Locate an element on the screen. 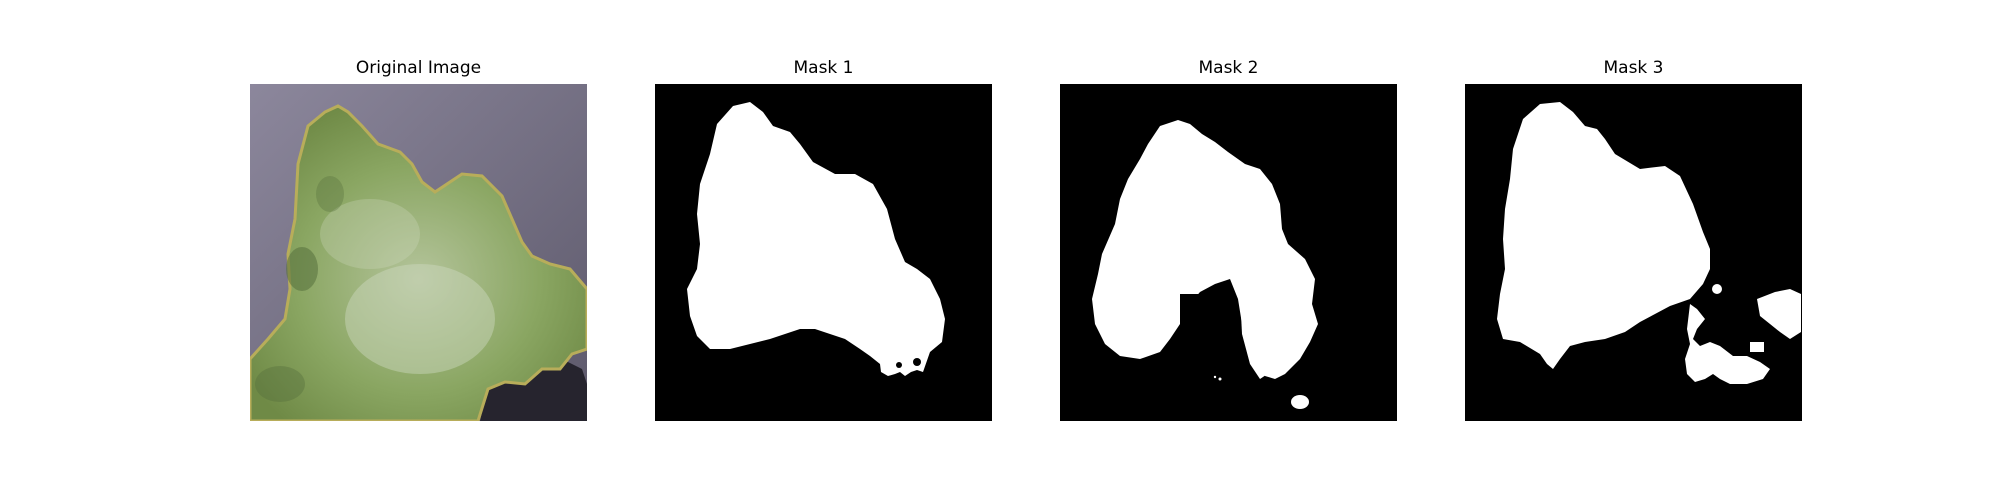 This screenshot has width=2000, height=500. leaf is located at coordinates (418, 262).